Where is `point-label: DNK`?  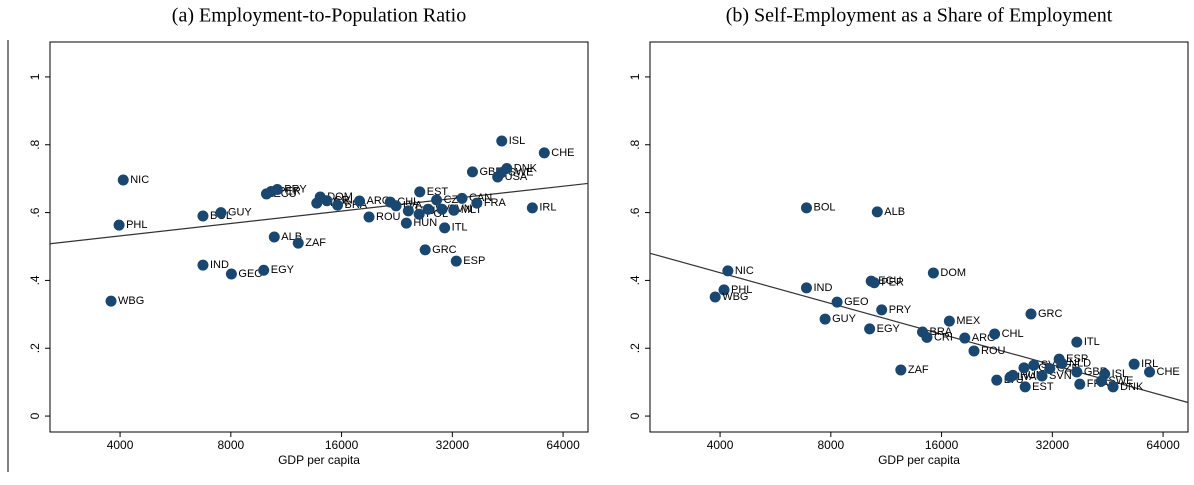 point-label: DNK is located at coordinates (526, 168).